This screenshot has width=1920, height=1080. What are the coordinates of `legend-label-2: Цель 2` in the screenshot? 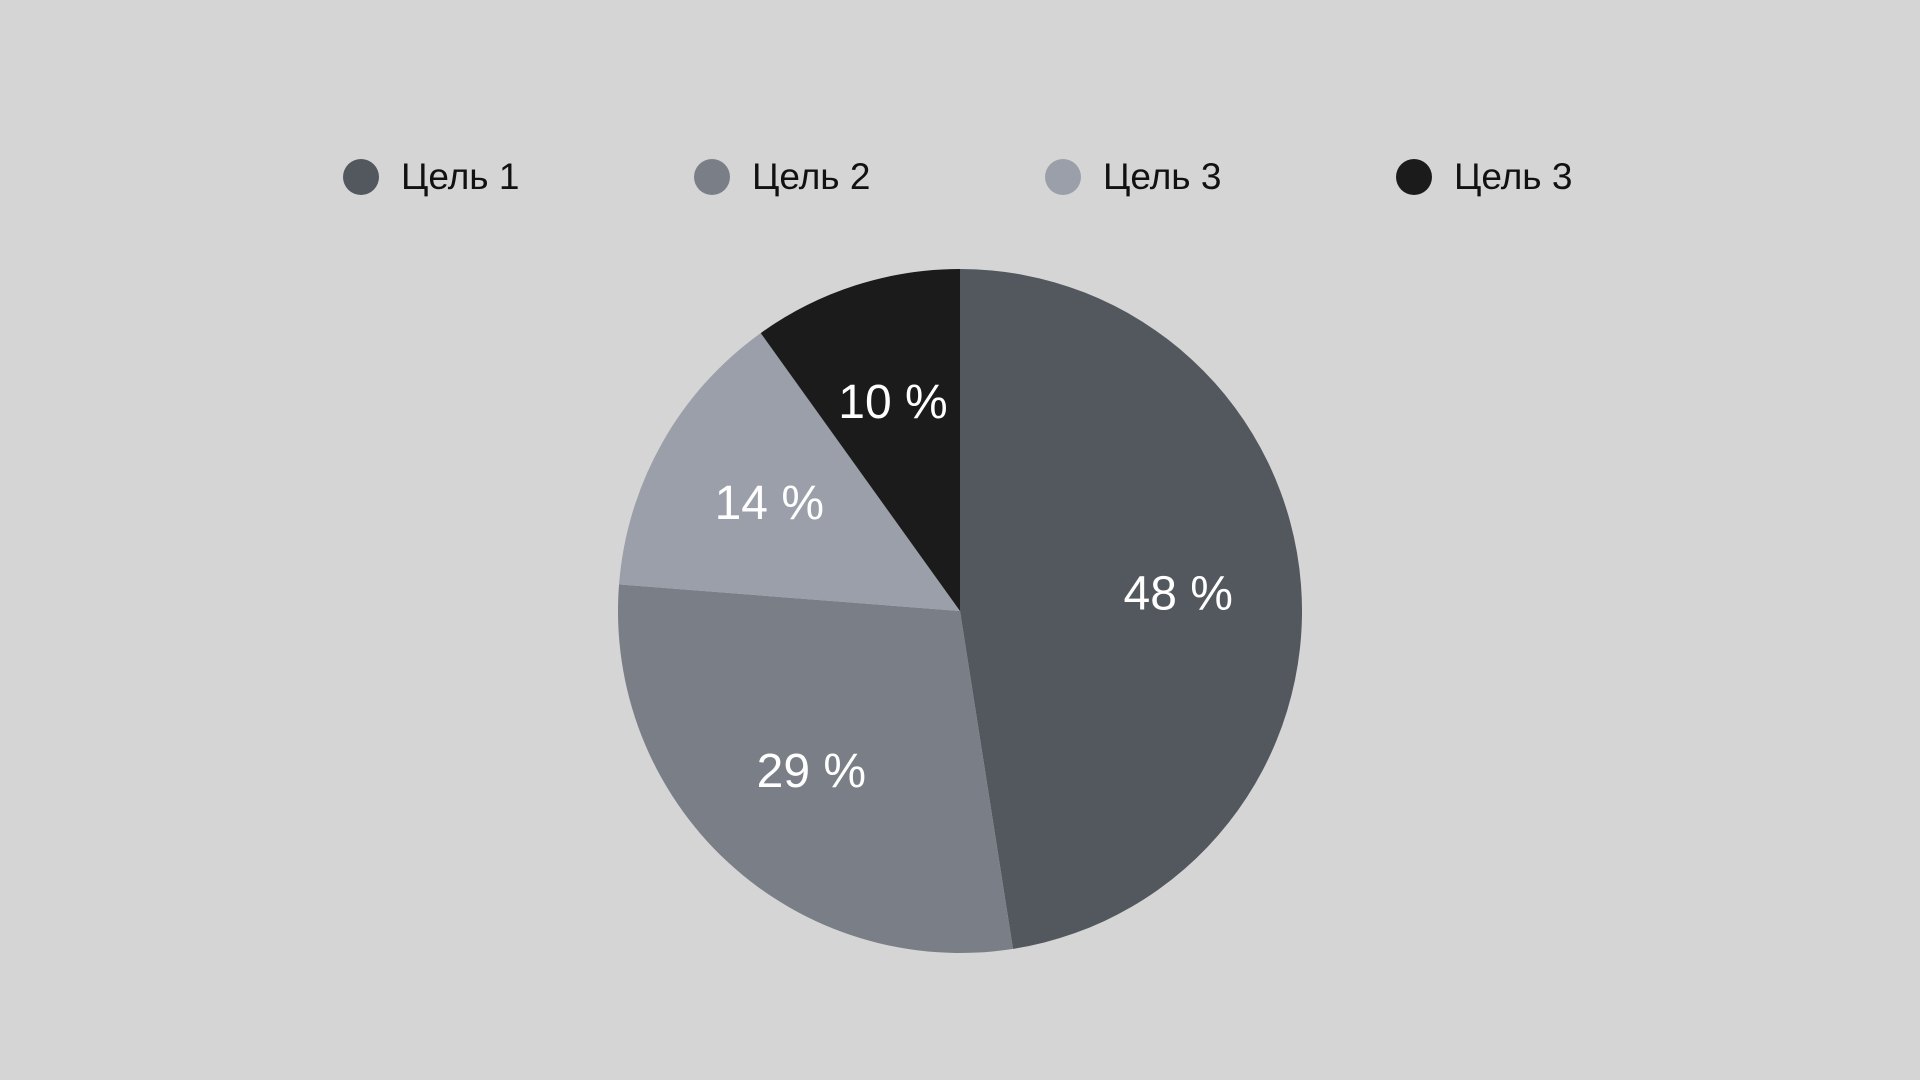 It's located at (811, 176).